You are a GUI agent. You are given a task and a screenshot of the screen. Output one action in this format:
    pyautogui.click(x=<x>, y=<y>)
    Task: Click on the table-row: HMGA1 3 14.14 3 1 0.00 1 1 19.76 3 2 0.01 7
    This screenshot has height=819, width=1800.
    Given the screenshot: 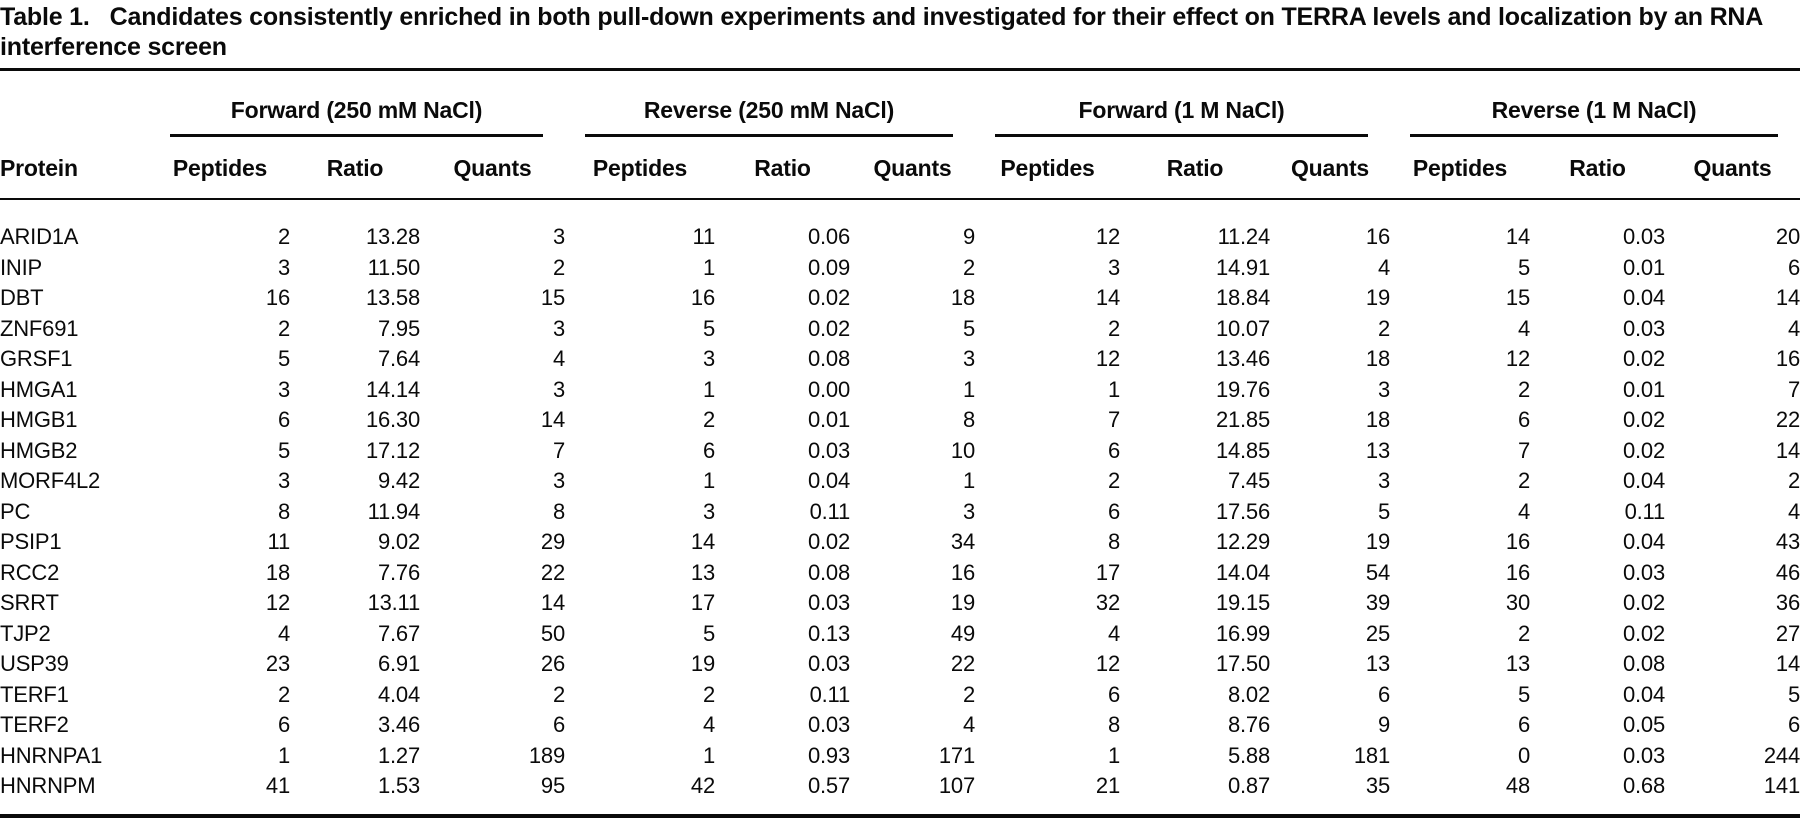 What is the action you would take?
    pyautogui.click(x=900, y=390)
    